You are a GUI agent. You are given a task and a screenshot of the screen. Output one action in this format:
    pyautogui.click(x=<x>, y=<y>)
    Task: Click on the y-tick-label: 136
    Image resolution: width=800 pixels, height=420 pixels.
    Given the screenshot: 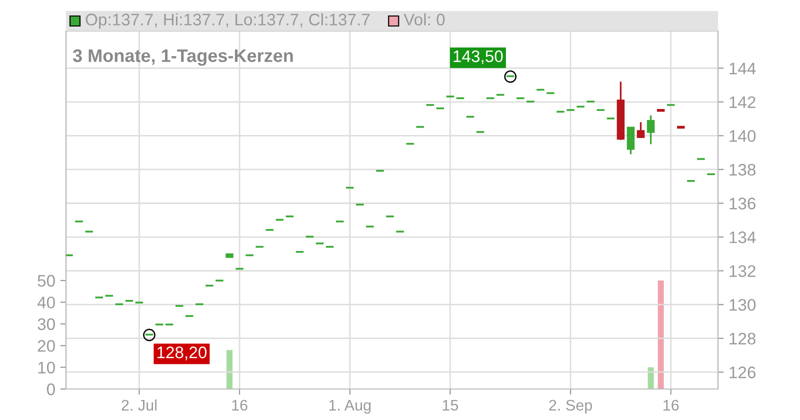 What is the action you would take?
    pyautogui.click(x=743, y=204)
    